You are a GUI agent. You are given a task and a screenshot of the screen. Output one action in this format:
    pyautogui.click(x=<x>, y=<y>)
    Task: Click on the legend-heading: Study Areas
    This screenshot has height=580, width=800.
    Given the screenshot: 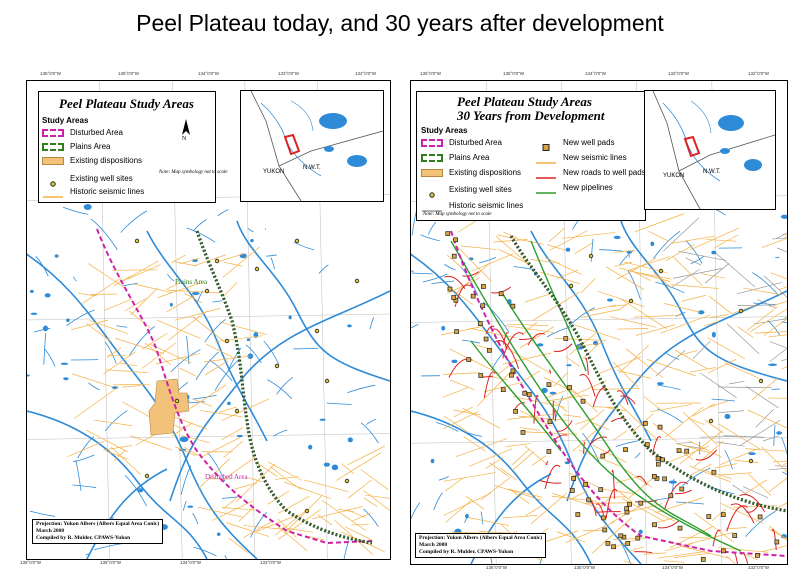 What is the action you would take?
    pyautogui.click(x=65, y=120)
    